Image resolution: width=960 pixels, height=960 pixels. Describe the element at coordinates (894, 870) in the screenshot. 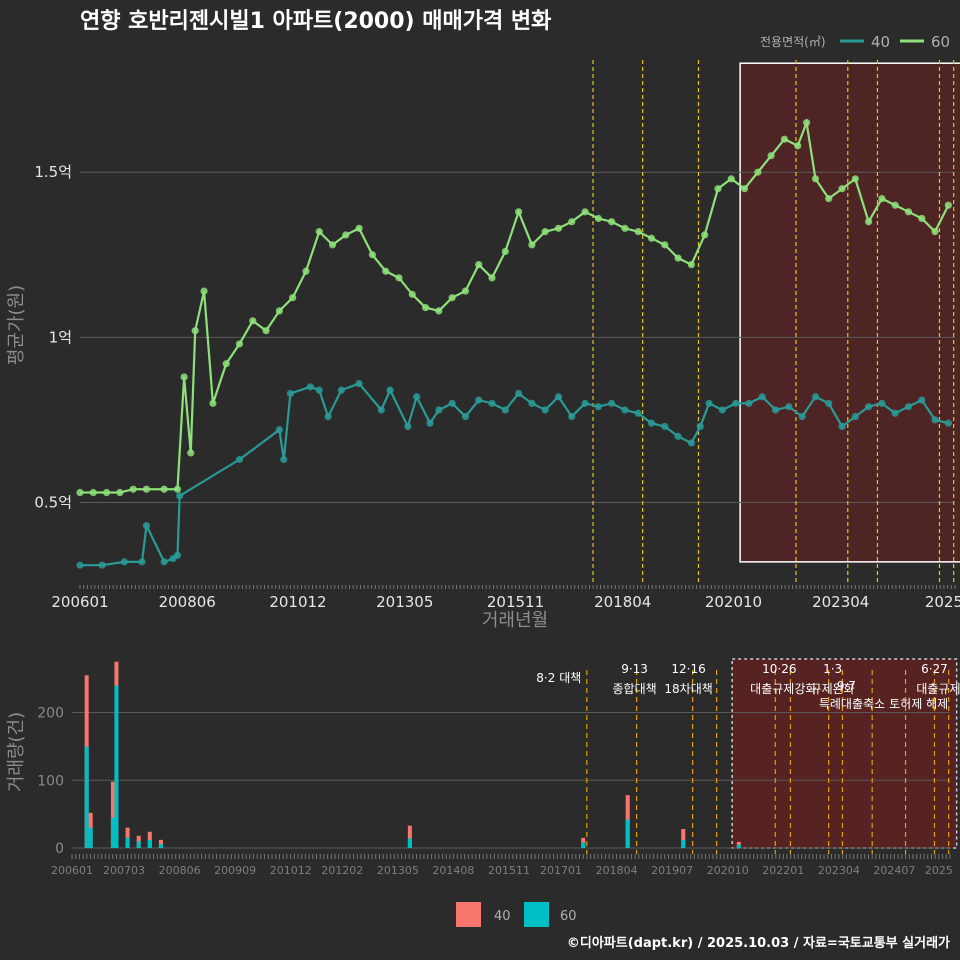

I see `volume-x-tick-label: 202407` at that location.